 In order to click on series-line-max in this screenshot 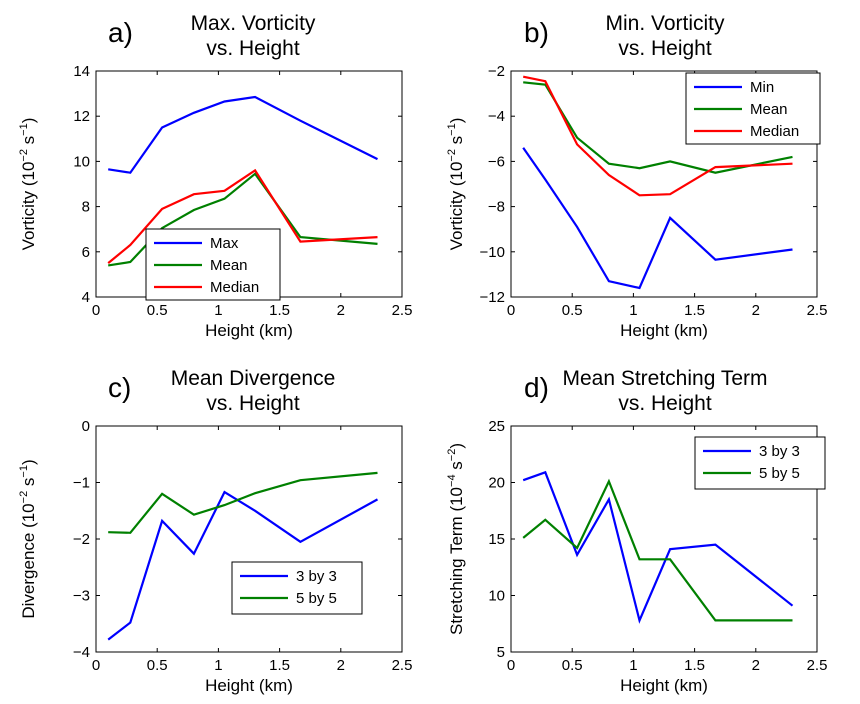, I will do `click(243, 134)`.